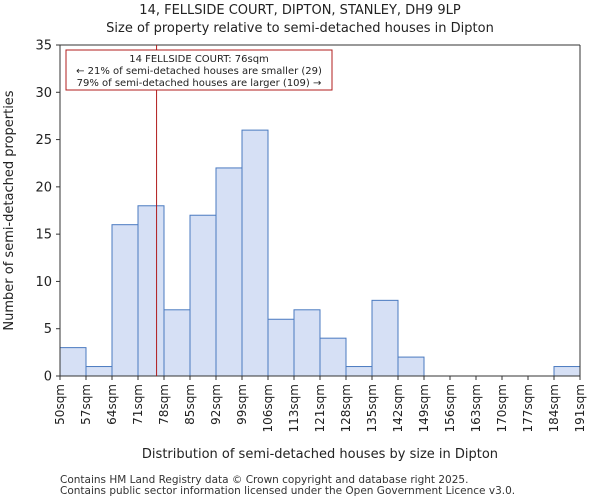 This screenshot has width=600, height=500. I want to click on x-tick-label: 64sqm, so click(112, 404).